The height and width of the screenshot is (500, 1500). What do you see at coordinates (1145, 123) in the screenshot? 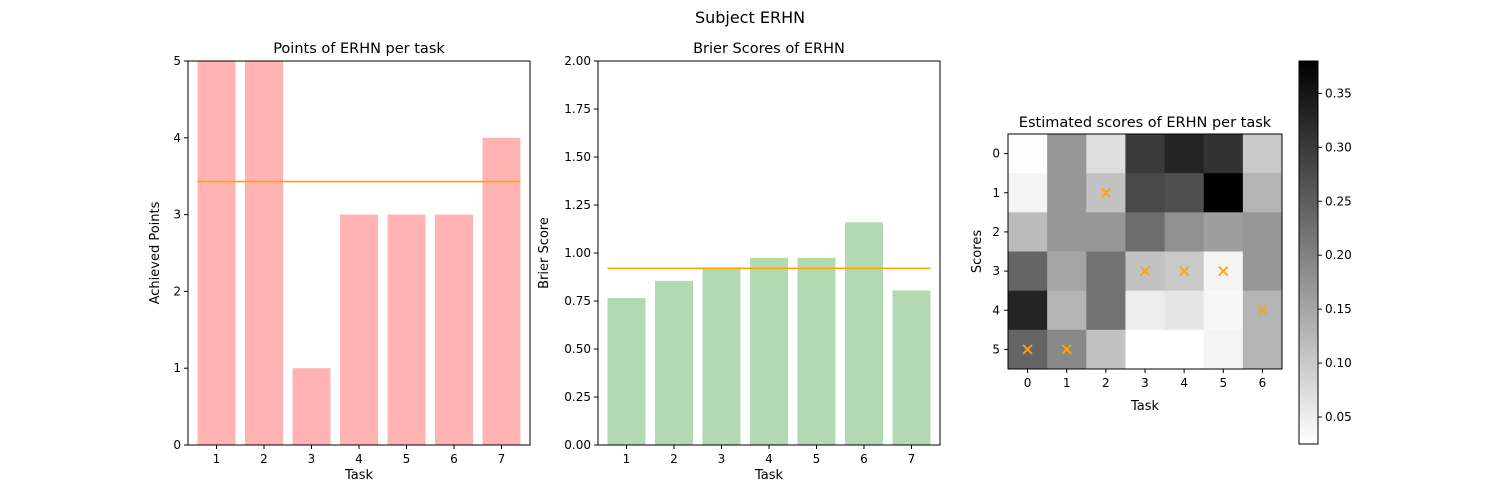
I see `chart-title: Estimated scores of ERHN per task` at bounding box center [1145, 123].